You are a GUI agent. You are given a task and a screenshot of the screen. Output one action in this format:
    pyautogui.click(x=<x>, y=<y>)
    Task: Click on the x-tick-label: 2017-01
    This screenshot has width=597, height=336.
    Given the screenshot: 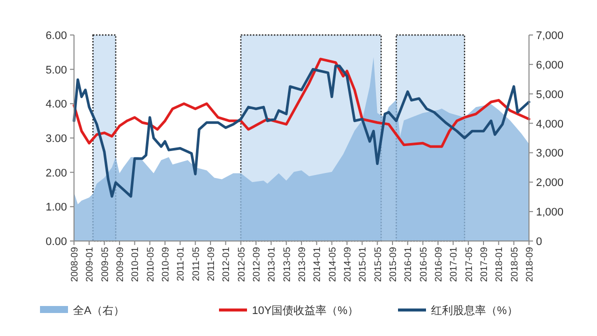 What is the action you would take?
    pyautogui.click(x=454, y=264)
    